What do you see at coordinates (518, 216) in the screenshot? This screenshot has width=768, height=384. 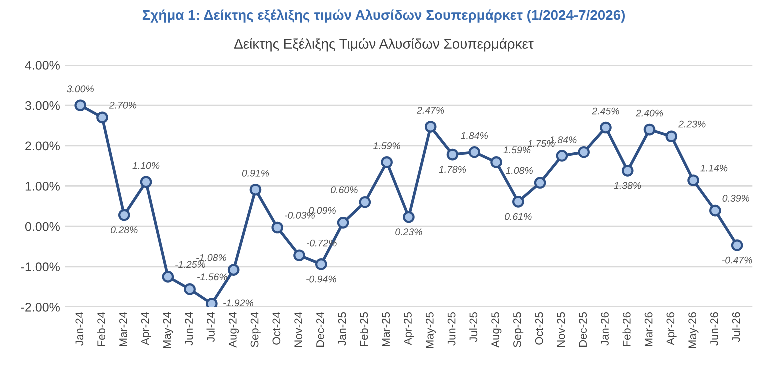 I see `data-label: 0.61%` at bounding box center [518, 216].